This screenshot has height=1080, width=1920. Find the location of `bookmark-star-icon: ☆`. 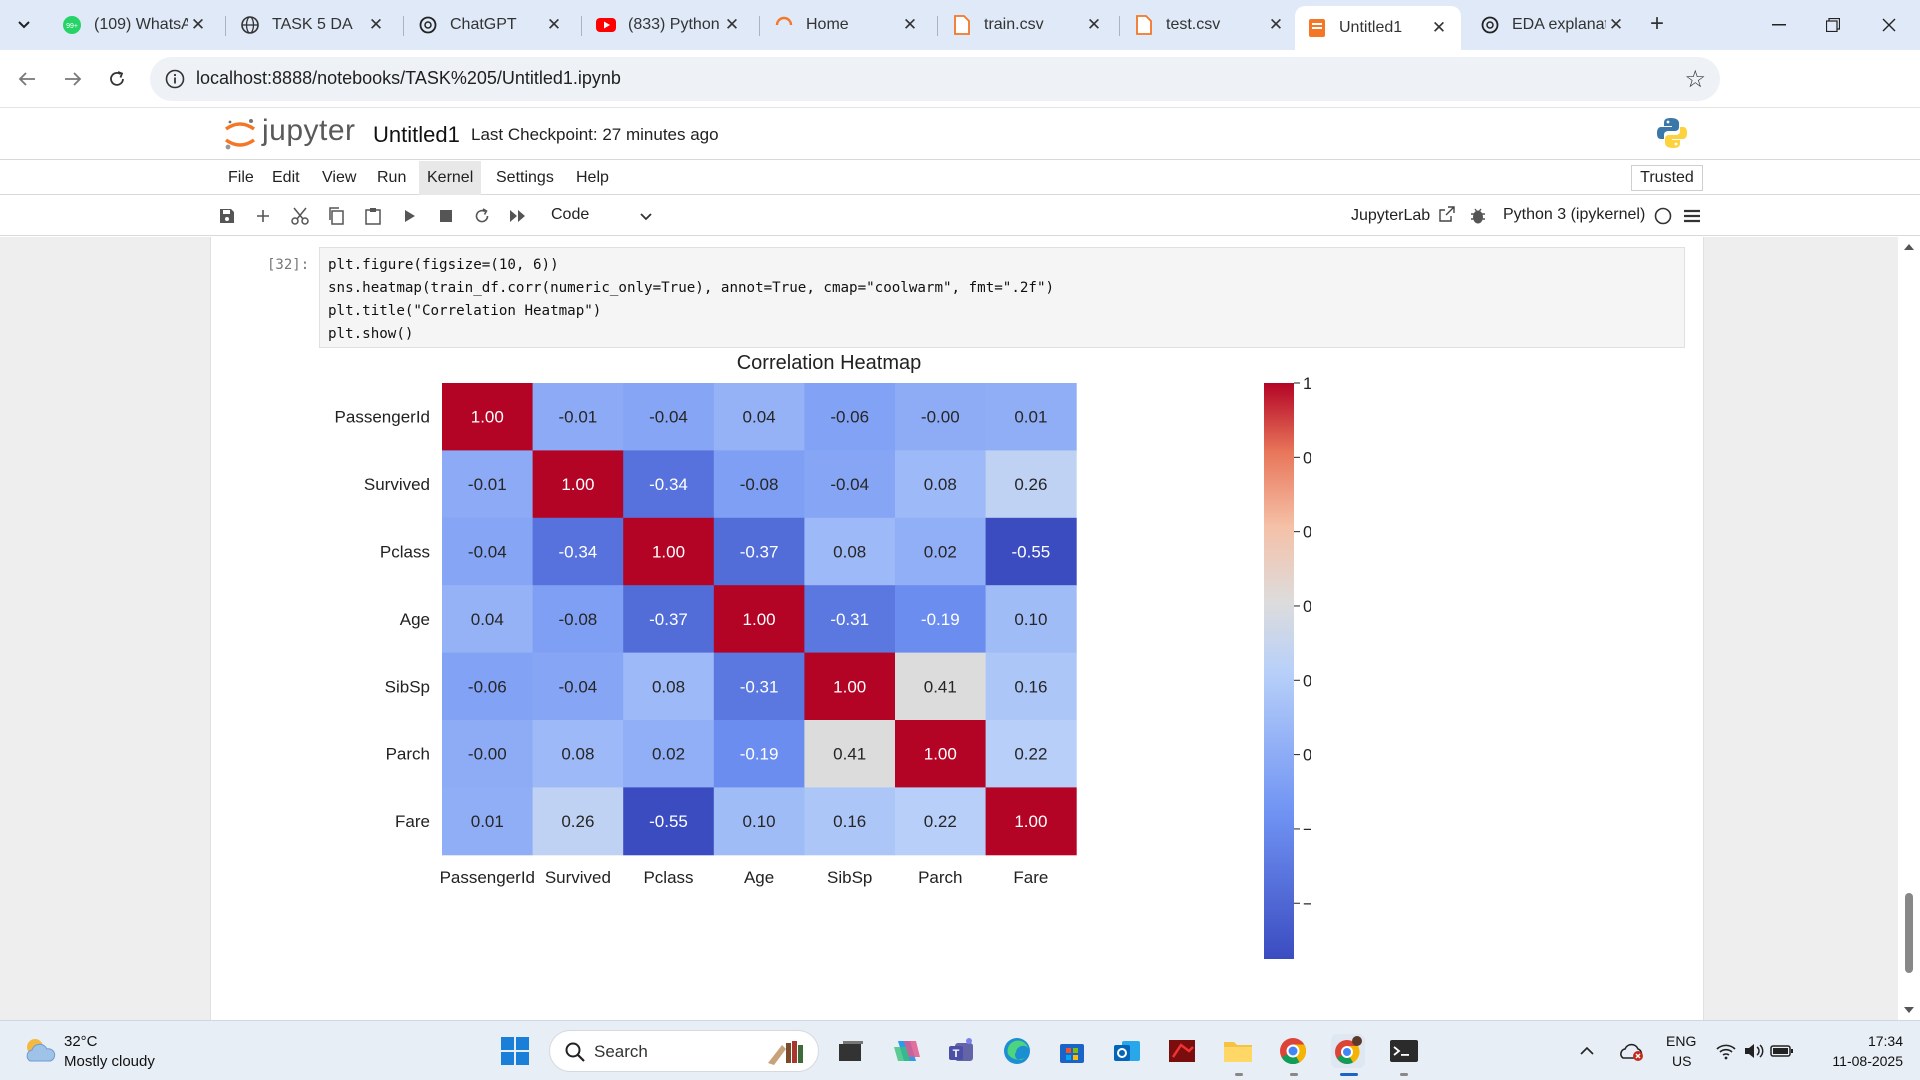

bookmark-star-icon: ☆ is located at coordinates (1695, 79).